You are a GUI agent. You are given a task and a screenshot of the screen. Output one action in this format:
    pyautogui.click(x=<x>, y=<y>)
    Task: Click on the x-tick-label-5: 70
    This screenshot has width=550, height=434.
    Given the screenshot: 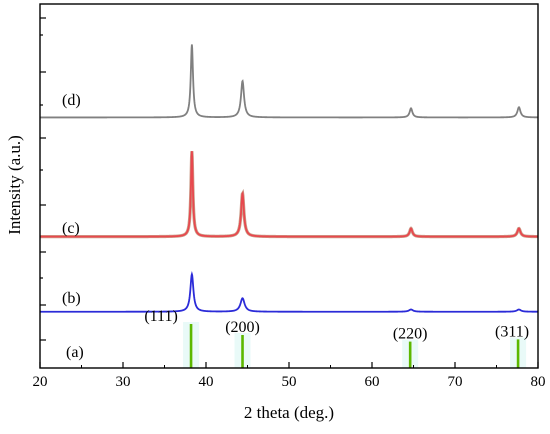 What is the action you would take?
    pyautogui.click(x=455, y=382)
    